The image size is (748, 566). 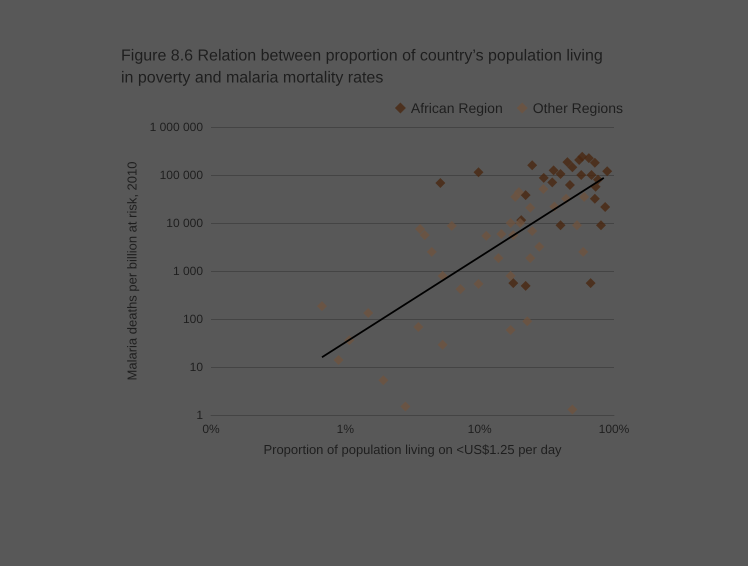 What do you see at coordinates (185, 223) in the screenshot?
I see `y-tick-label: 10 000` at bounding box center [185, 223].